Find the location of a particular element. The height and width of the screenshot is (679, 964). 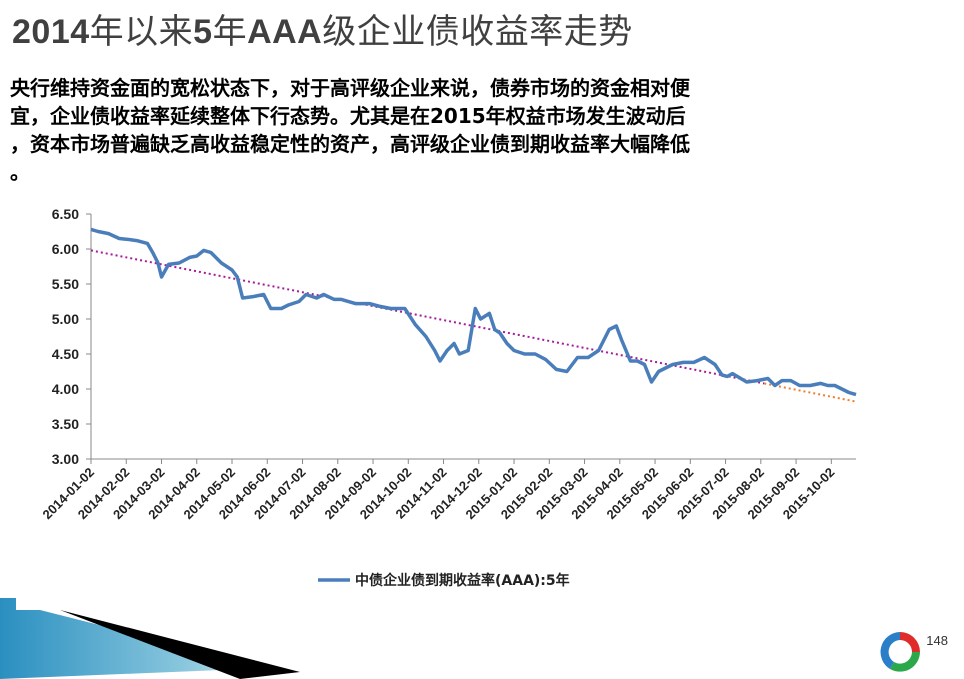

legend-label: 中债企业债到期收益率(AAA):5年 is located at coordinates (462, 580).